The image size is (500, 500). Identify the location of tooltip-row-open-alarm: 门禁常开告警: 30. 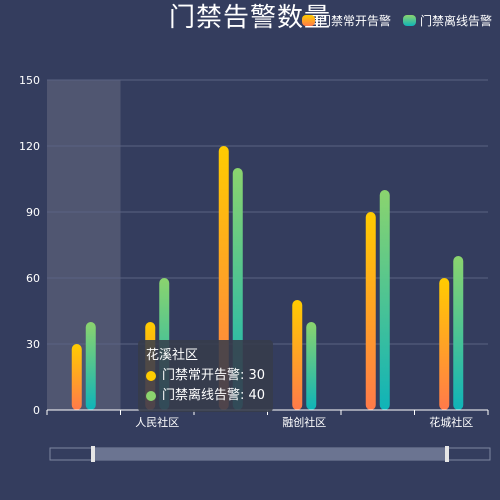
(205, 376).